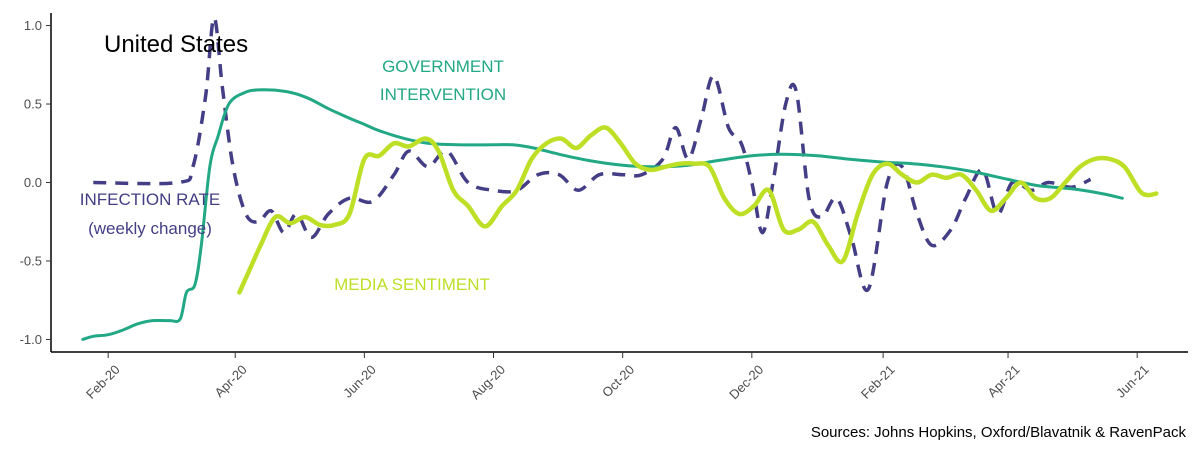 The width and height of the screenshot is (1200, 450). Describe the element at coordinates (443, 66) in the screenshot. I see `annotation-government-line-1: GOVERNMENT` at that location.